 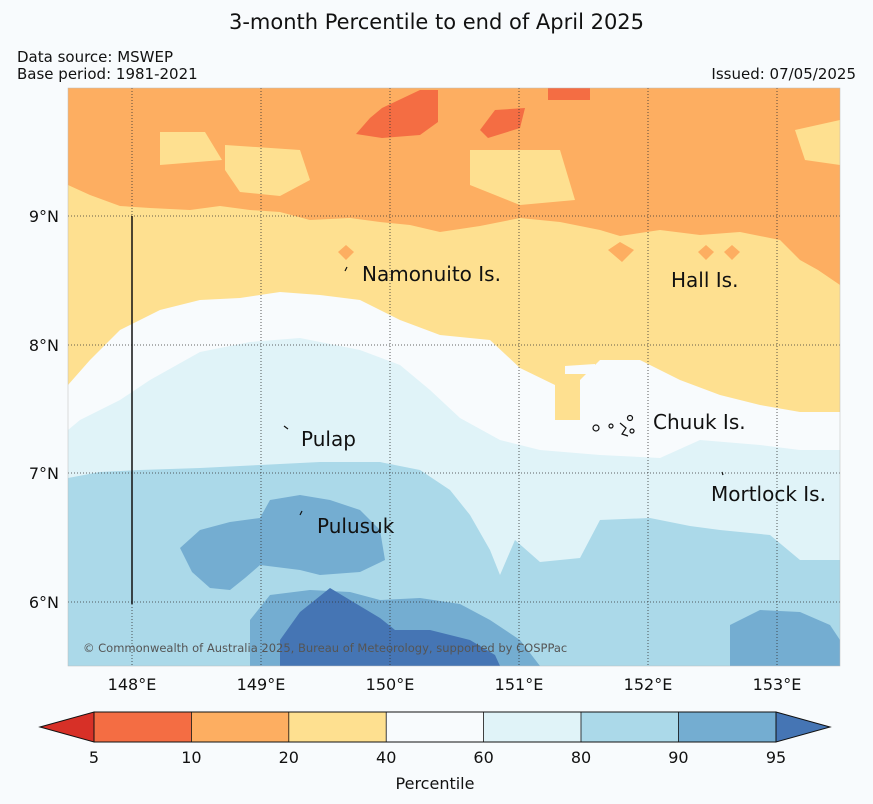 I want to click on lat-label: 6°N, so click(x=44, y=602).